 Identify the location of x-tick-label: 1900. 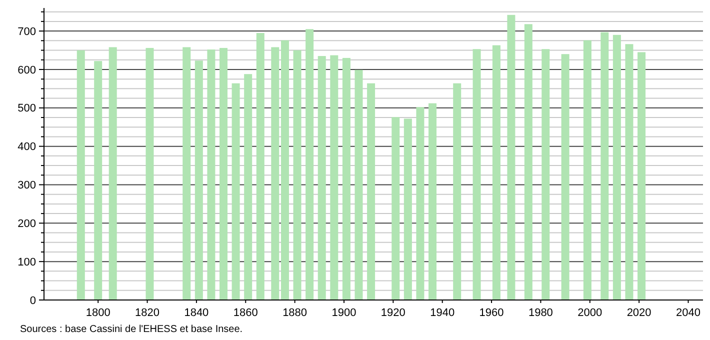
(344, 313).